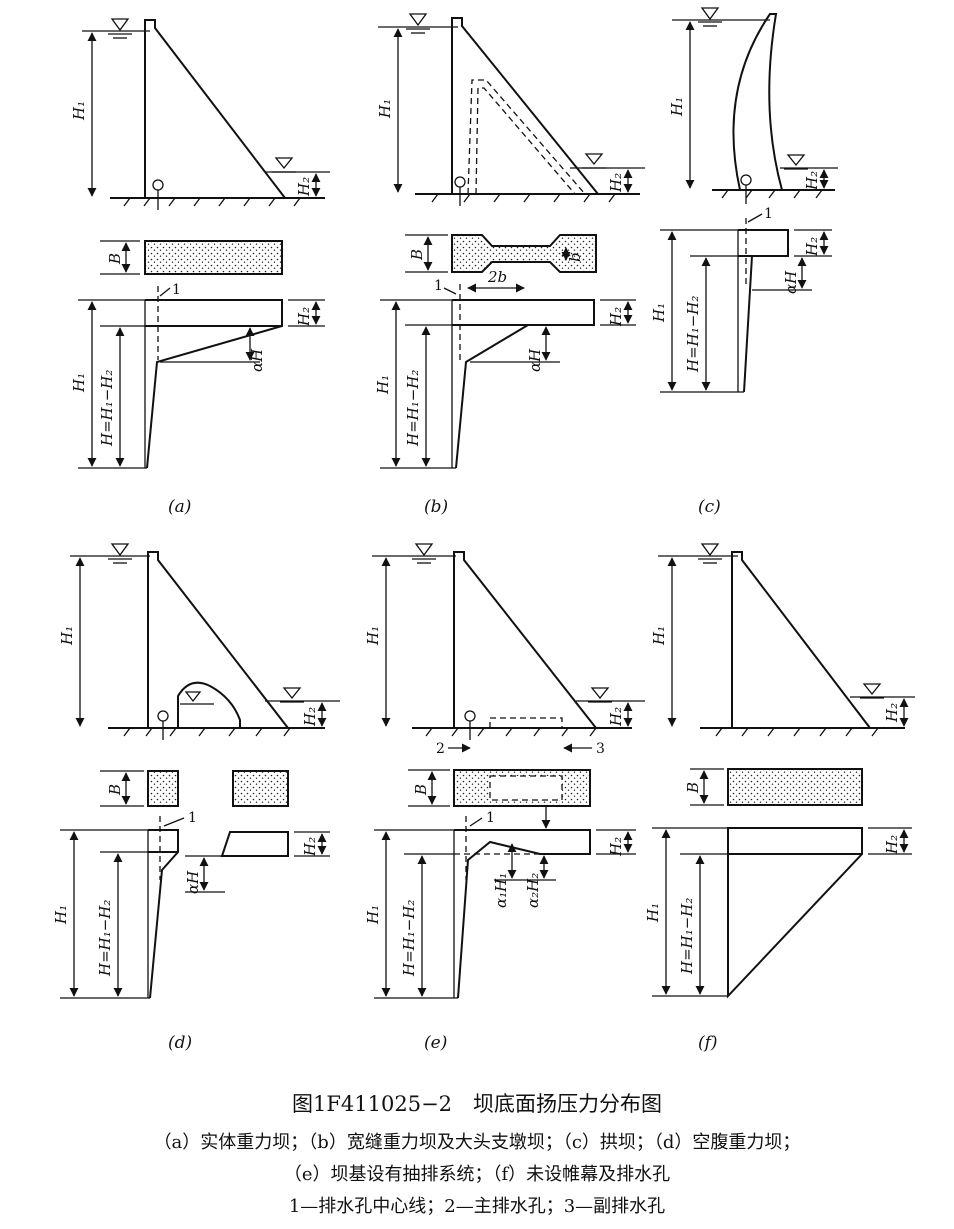 Image resolution: width=954 pixels, height=1229 pixels. What do you see at coordinates (575, 257) in the screenshot?
I see `label-small-b: b` at bounding box center [575, 257].